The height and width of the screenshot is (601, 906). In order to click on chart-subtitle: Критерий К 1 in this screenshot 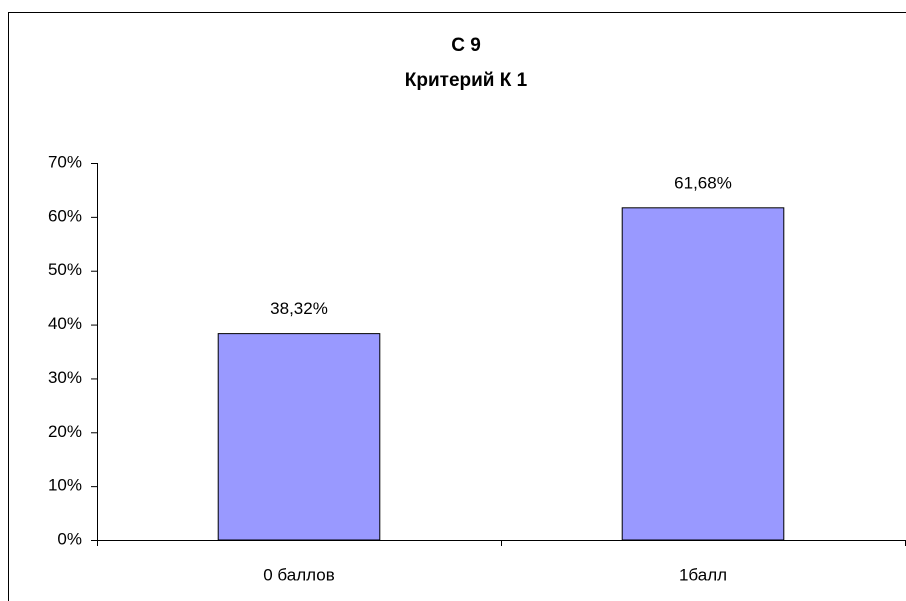, I will do `click(466, 80)`.